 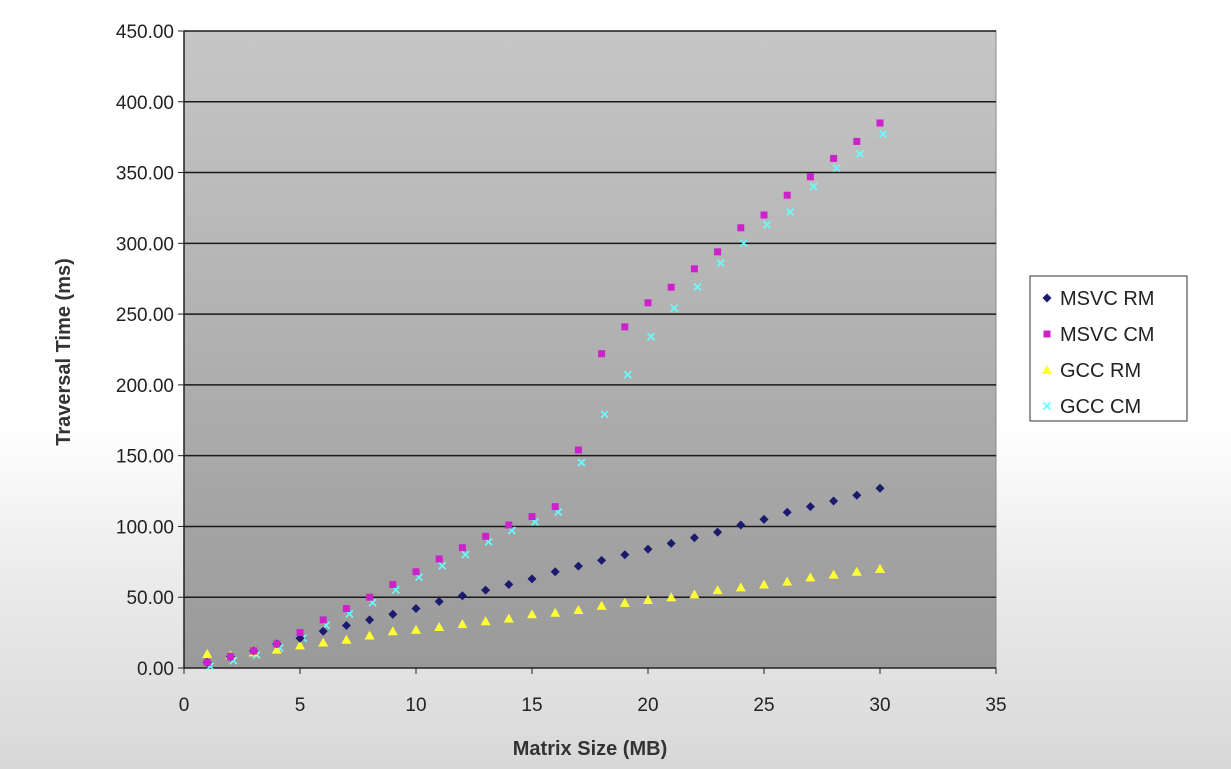 What do you see at coordinates (590, 749) in the screenshot?
I see `x-axis-title: Matrix Size (MB)` at bounding box center [590, 749].